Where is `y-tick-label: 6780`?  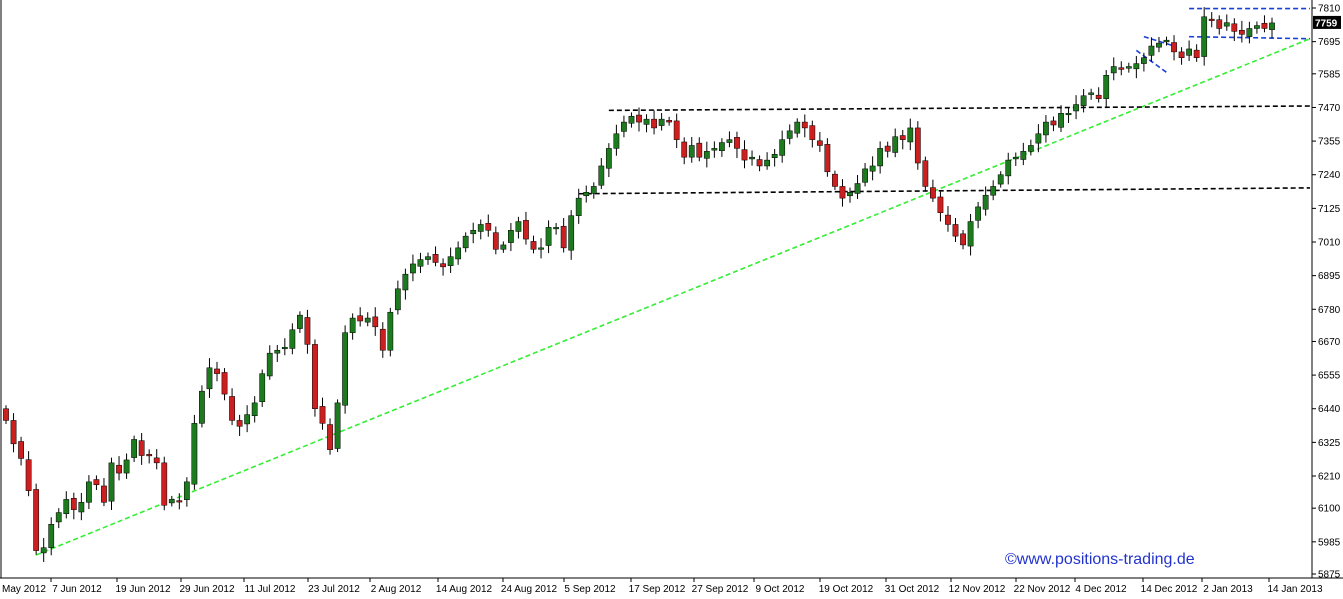
y-tick-label: 6780 is located at coordinates (1329, 310).